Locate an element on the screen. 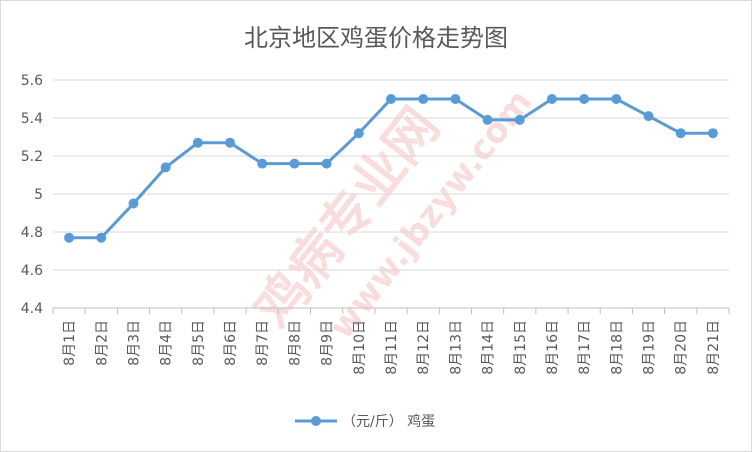 The image size is (752, 452). x-tick-label: 8月12日 is located at coordinates (424, 347).